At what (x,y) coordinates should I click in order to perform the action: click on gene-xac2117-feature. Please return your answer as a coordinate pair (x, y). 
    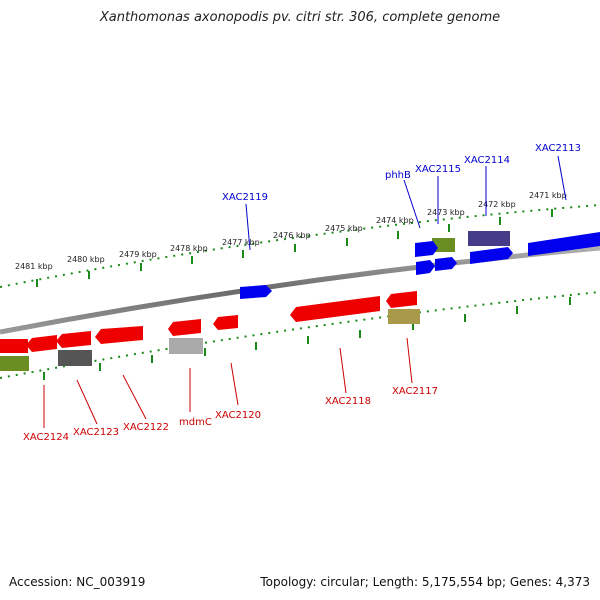
    Looking at the image, I should click on (401, 299).